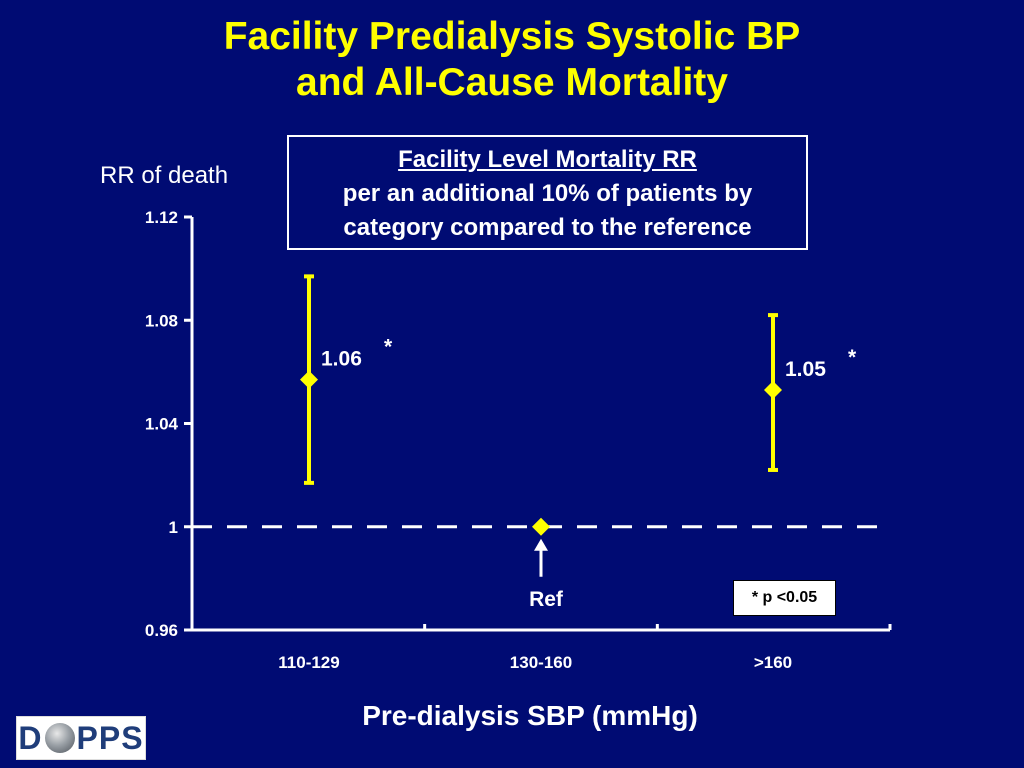  What do you see at coordinates (512, 82) in the screenshot?
I see `title-line-2: and All-Cause Mortality` at bounding box center [512, 82].